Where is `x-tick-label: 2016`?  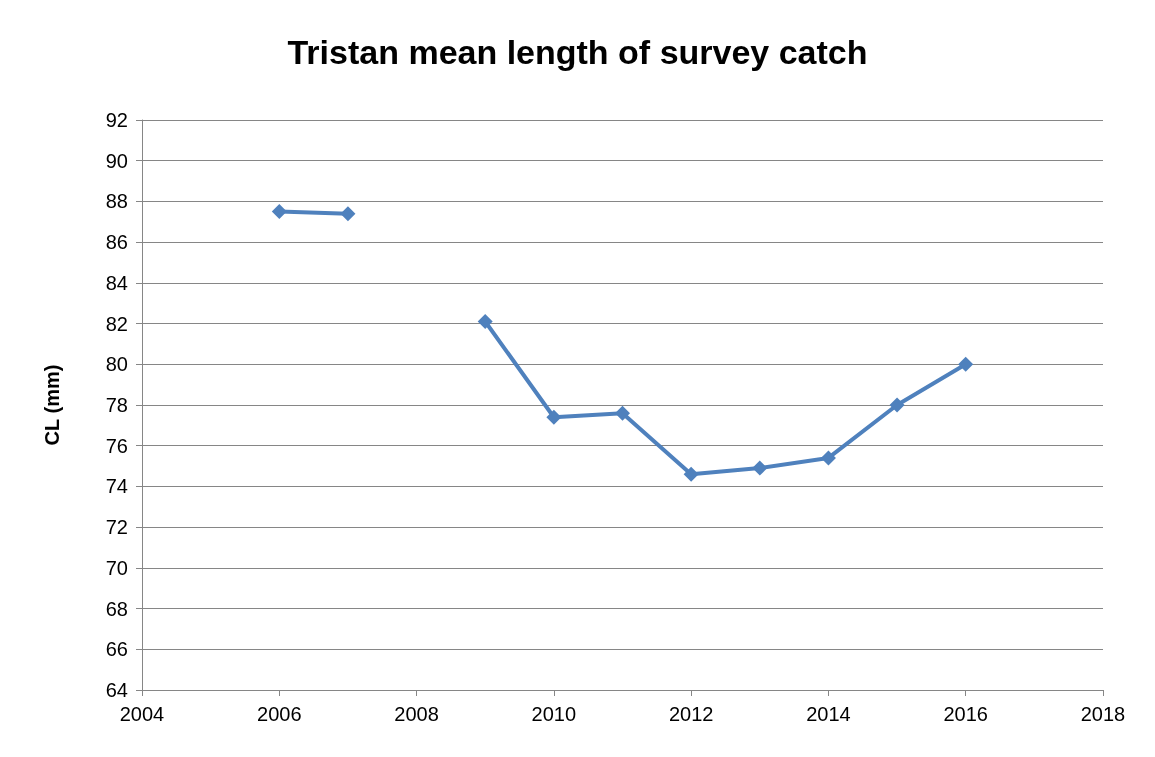
x-tick-label: 2016 is located at coordinates (965, 714).